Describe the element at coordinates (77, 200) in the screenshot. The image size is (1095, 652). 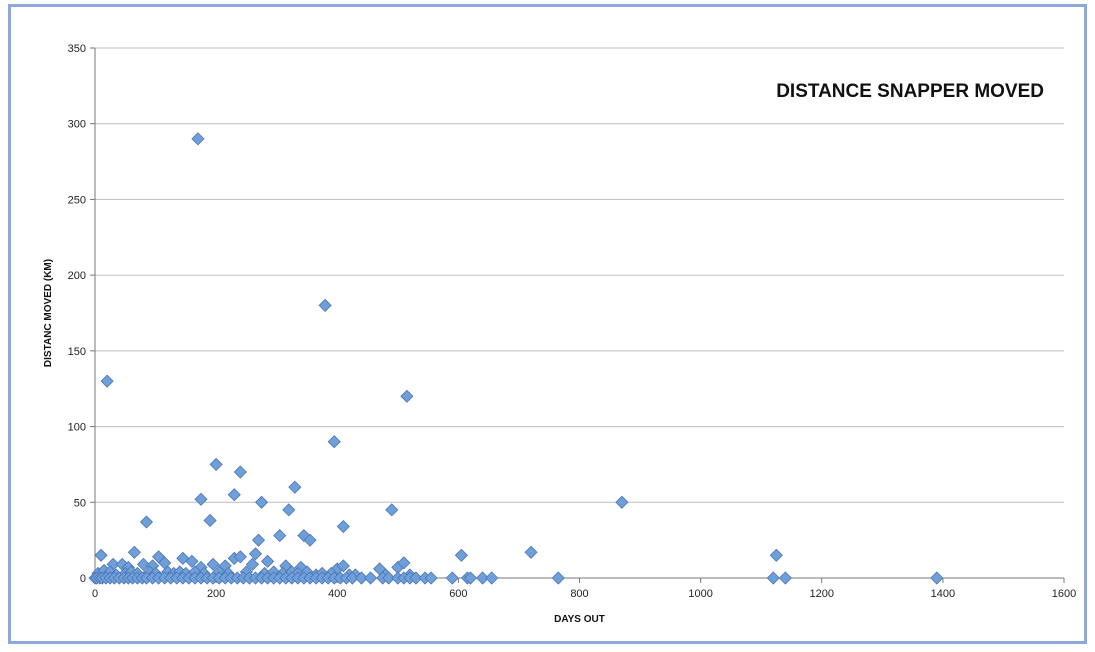
I see `y-tick-label: 250` at that location.